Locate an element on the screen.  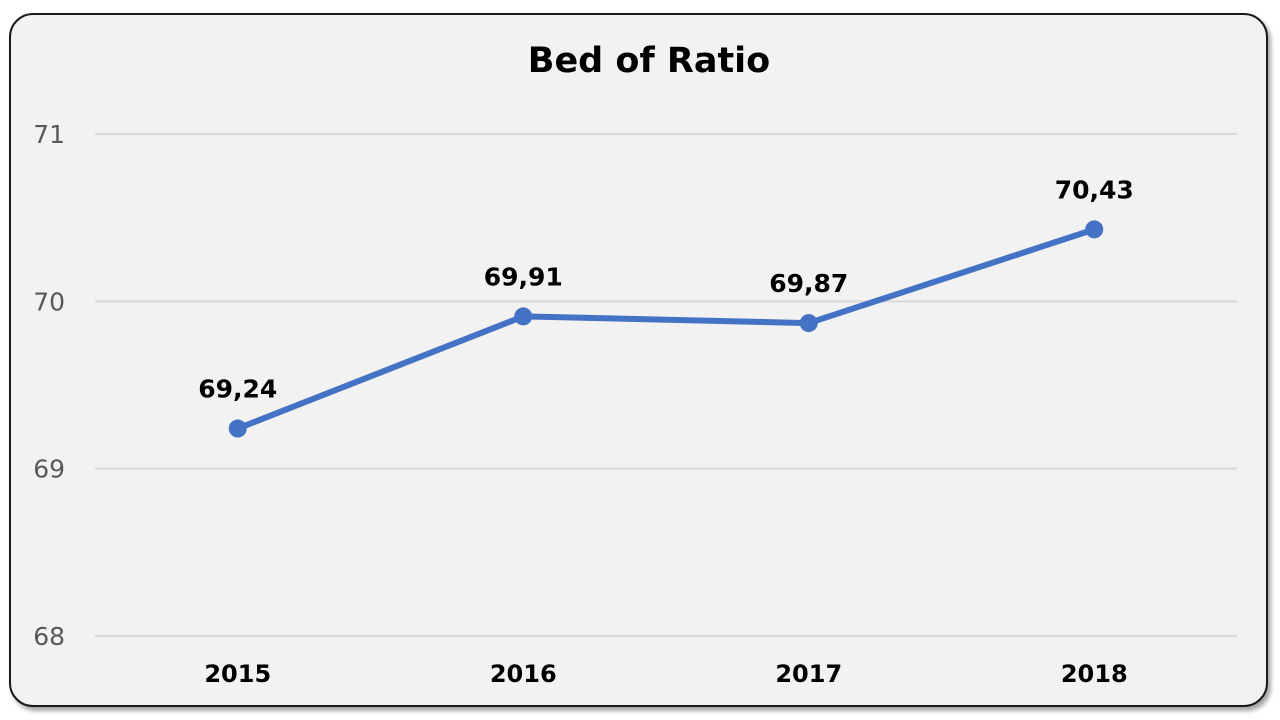
data-label: 70,43 is located at coordinates (1094, 189).